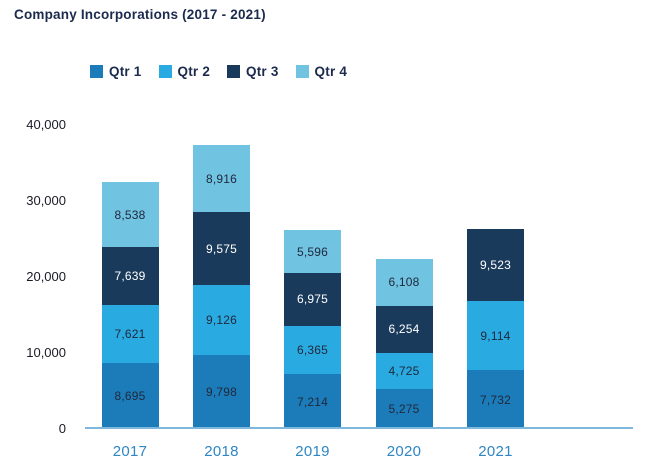 The width and height of the screenshot is (647, 474). I want to click on chart-title: Company Incorporations (2017 - 2021), so click(140, 14).